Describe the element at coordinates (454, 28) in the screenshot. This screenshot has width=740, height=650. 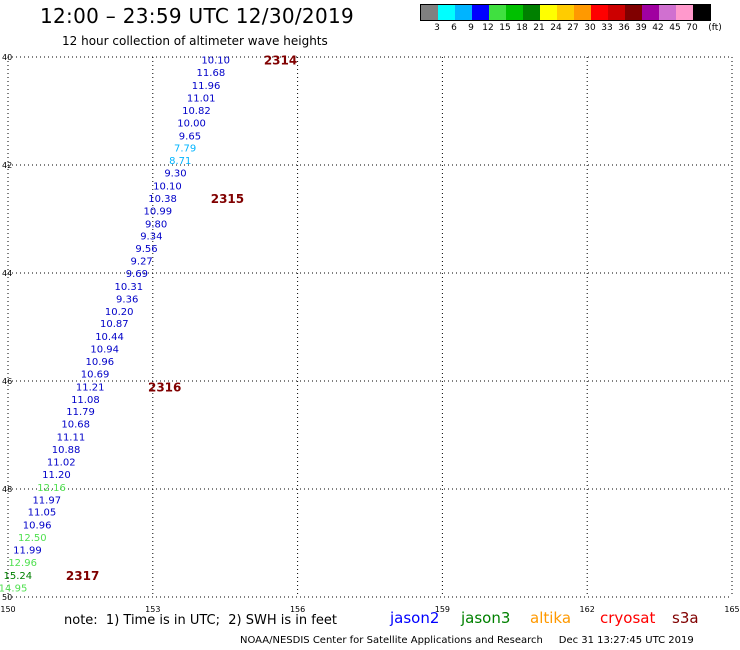
I see `legend-tick-label: 6` at that location.